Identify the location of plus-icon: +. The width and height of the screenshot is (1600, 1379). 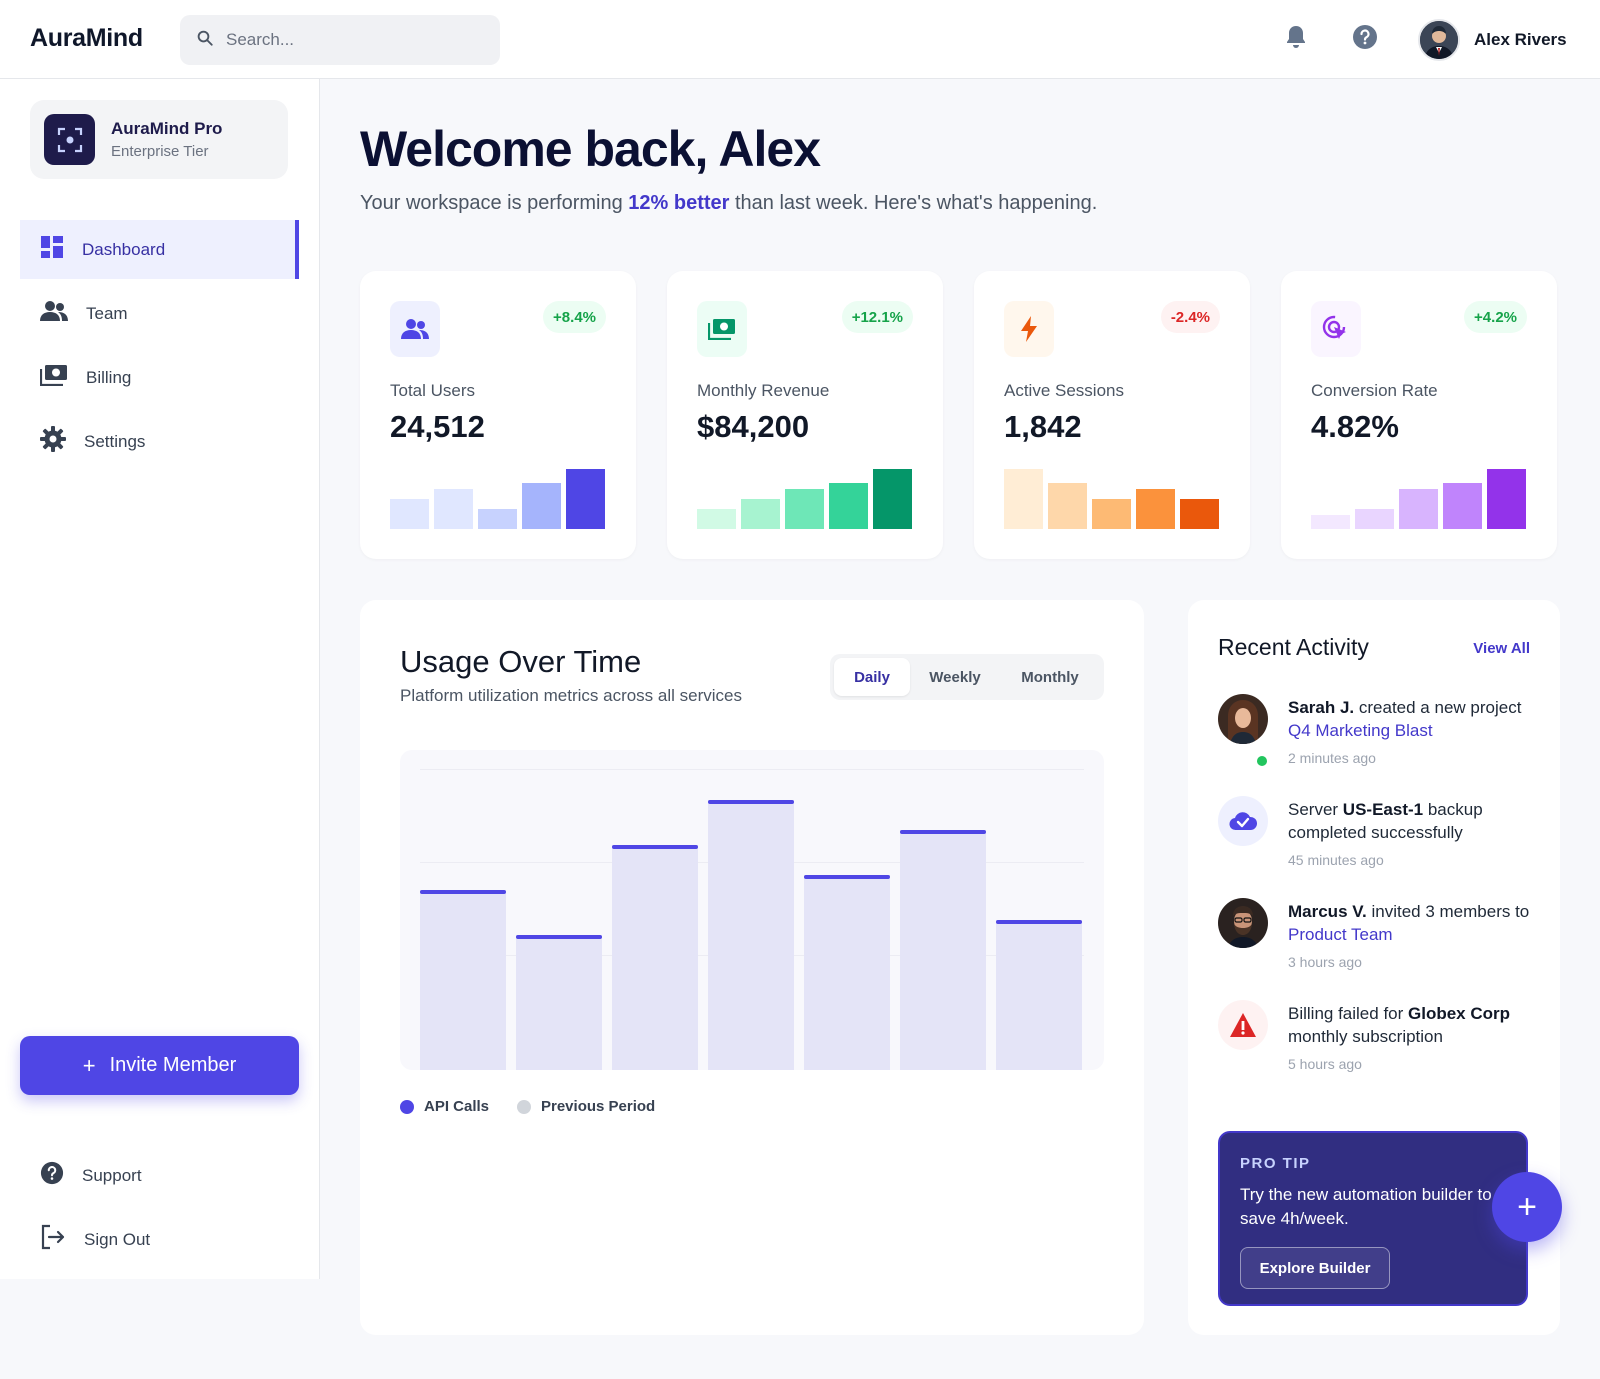
(1527, 1206).